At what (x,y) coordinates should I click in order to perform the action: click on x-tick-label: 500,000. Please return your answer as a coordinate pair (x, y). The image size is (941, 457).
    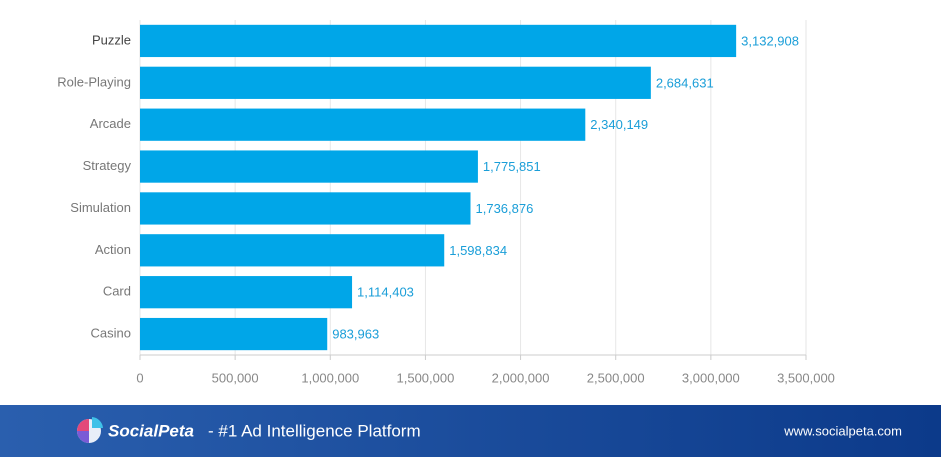
    Looking at the image, I should click on (235, 377).